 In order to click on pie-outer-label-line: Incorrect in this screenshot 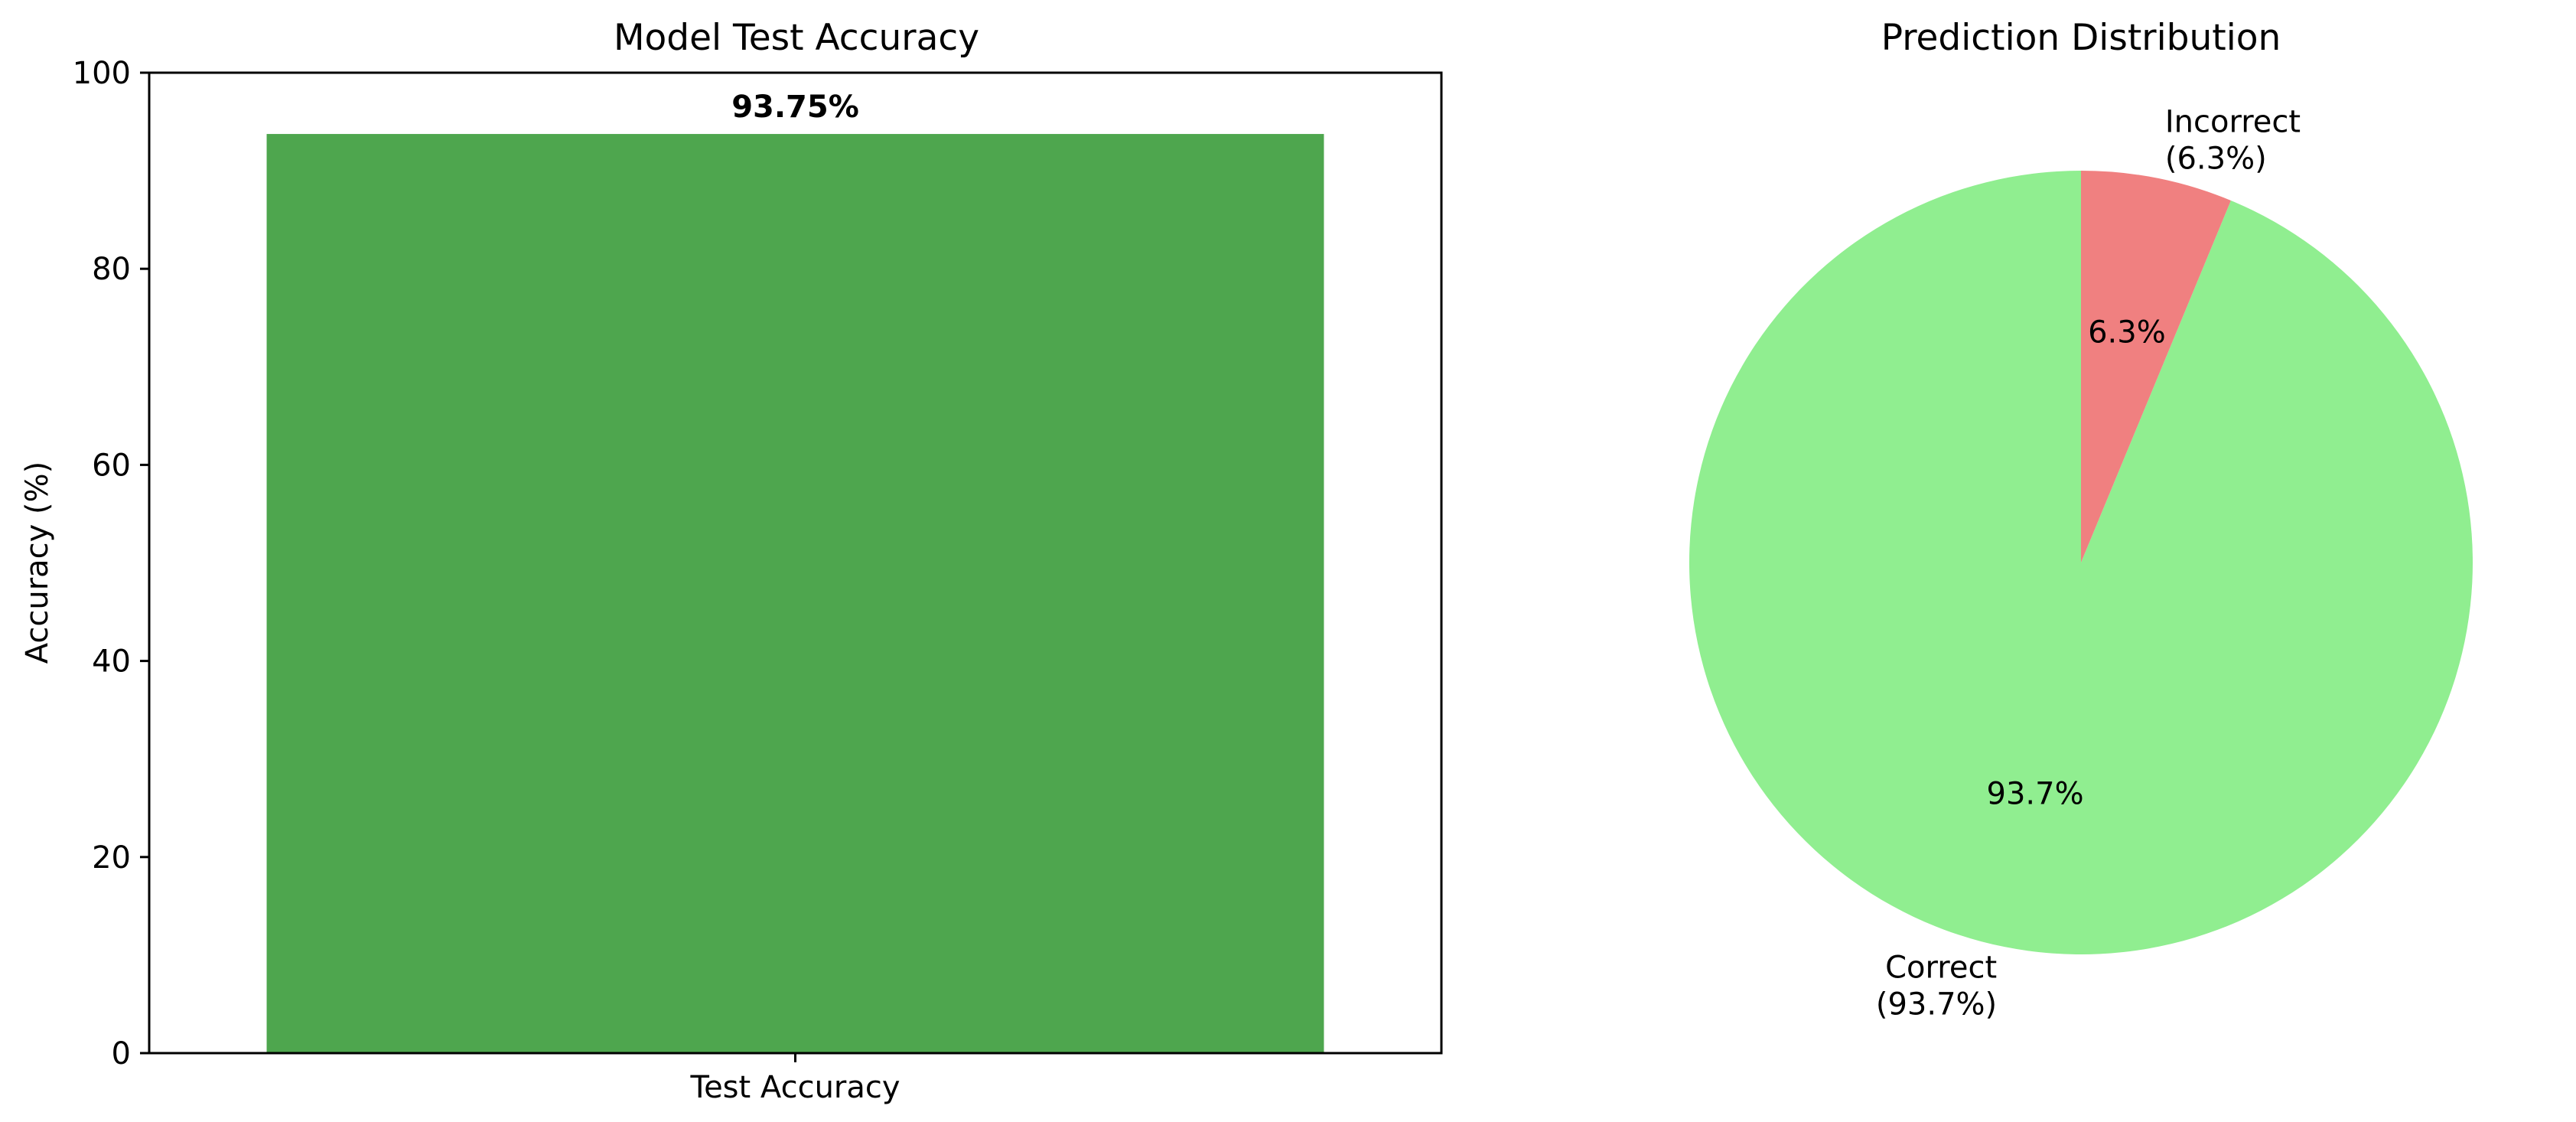, I will do `click(2233, 122)`.